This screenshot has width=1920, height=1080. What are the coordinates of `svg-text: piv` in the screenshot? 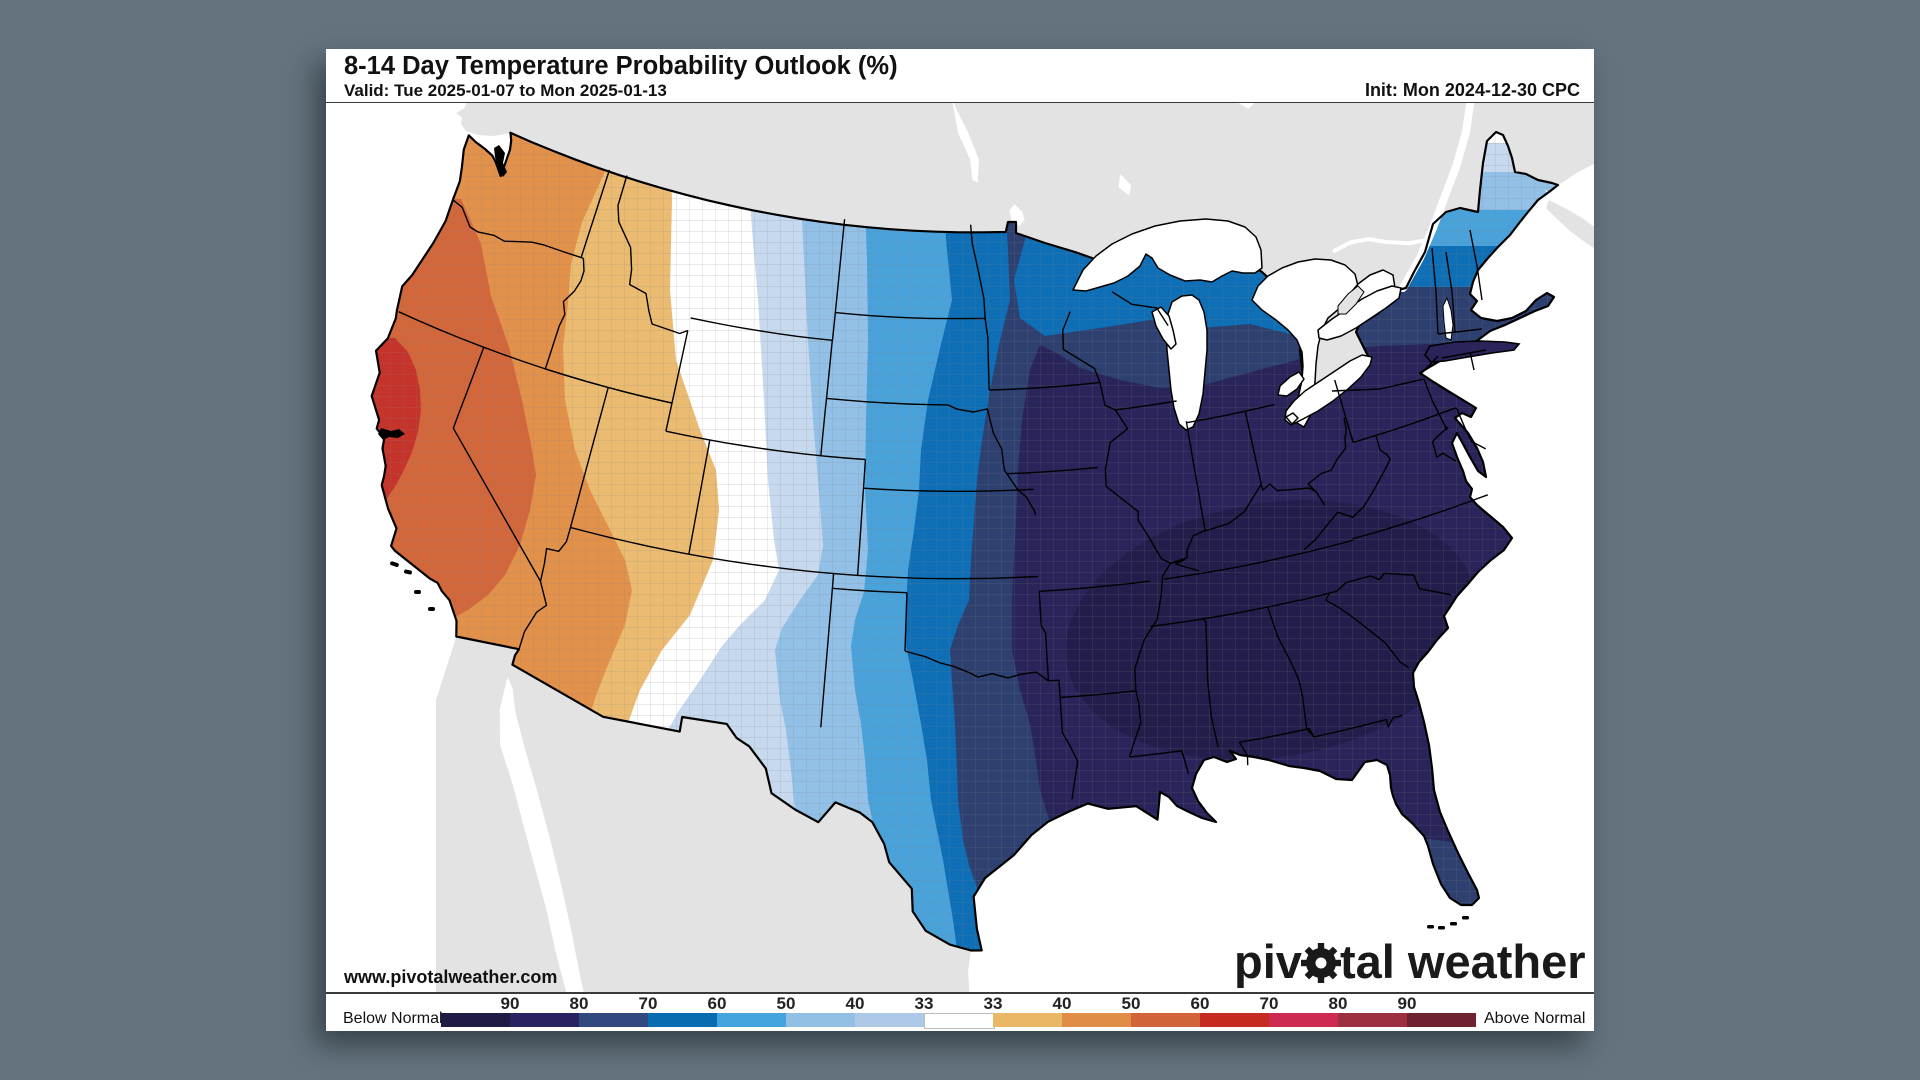 It's located at (1268, 962).